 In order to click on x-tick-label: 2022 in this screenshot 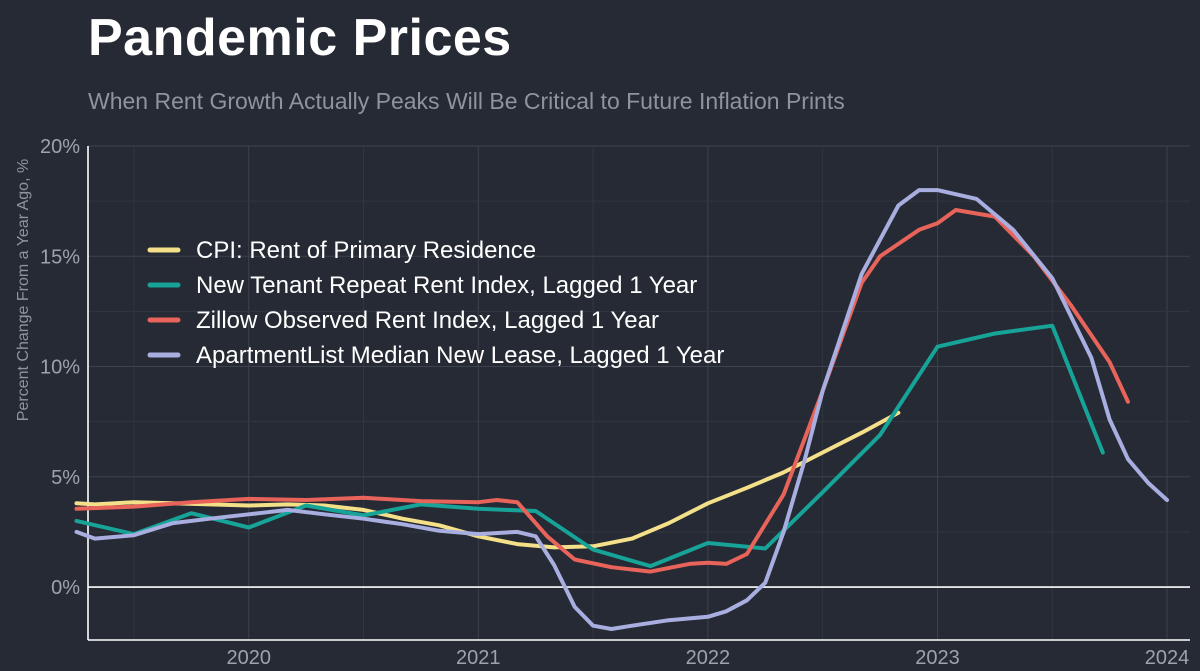, I will do `click(708, 658)`.